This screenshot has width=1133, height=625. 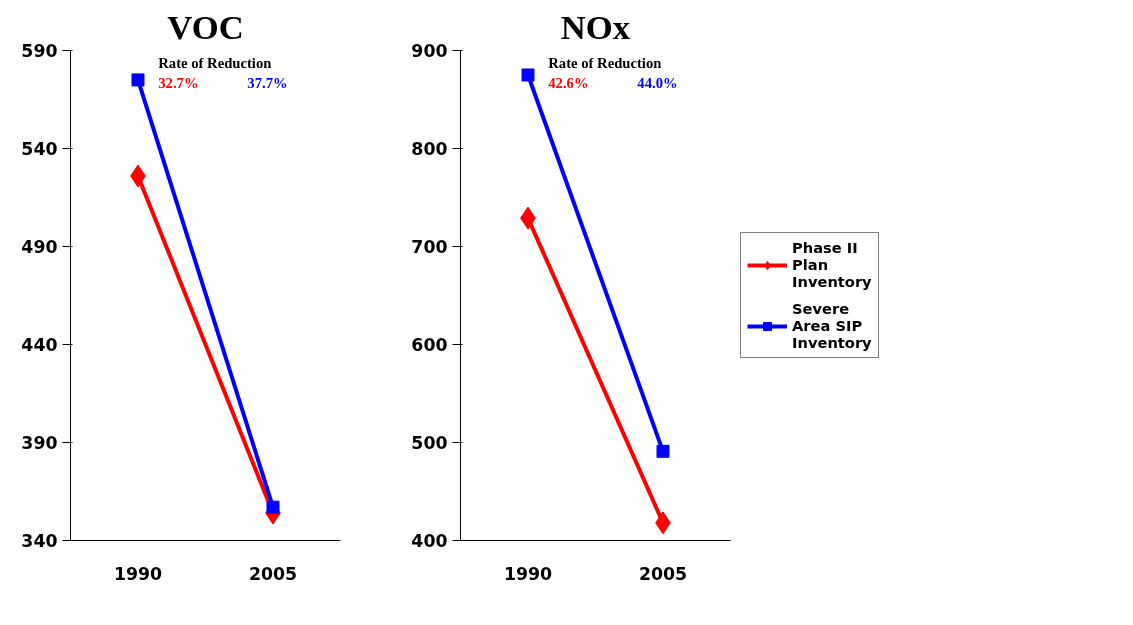 I want to click on y-tick-label: 400, so click(x=429, y=541).